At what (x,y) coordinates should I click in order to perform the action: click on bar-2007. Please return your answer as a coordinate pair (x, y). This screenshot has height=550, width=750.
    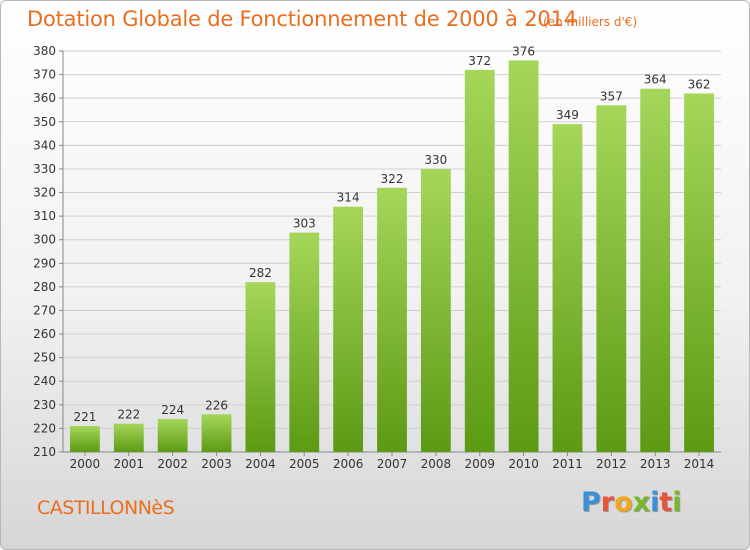
    Looking at the image, I should click on (392, 319).